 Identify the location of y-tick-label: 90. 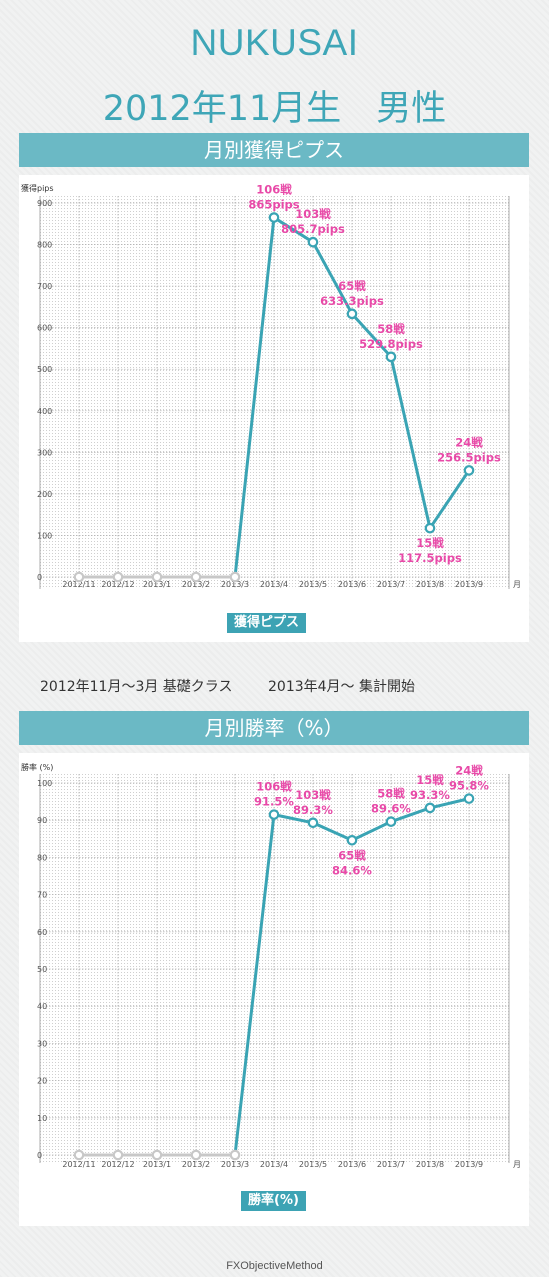
(42, 820).